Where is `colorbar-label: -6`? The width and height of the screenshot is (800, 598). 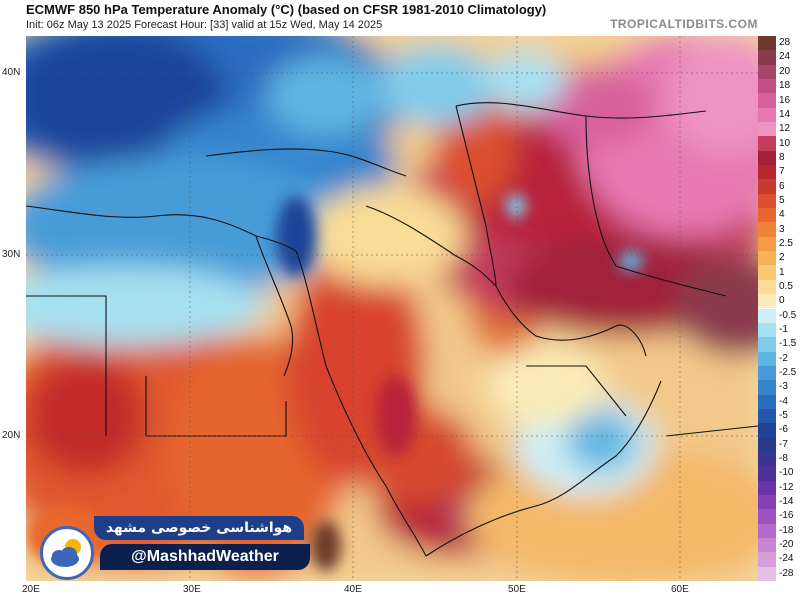 colorbar-label: -6 is located at coordinates (783, 430).